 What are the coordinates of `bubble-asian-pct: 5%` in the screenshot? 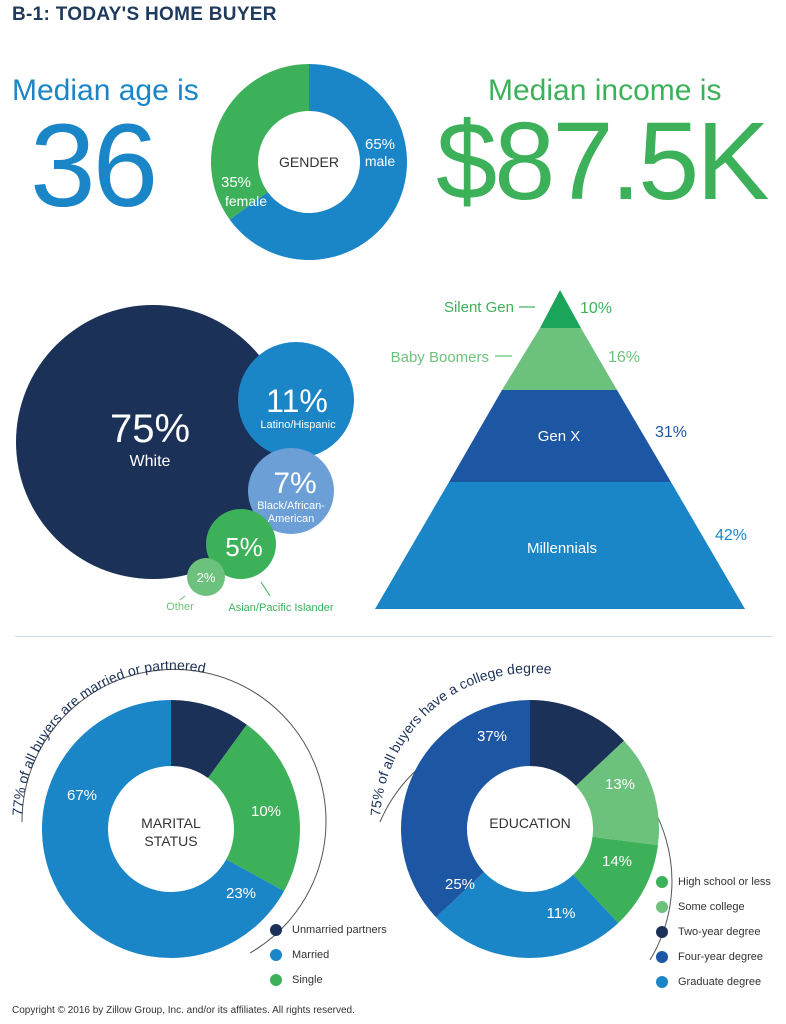 It's located at (244, 547).